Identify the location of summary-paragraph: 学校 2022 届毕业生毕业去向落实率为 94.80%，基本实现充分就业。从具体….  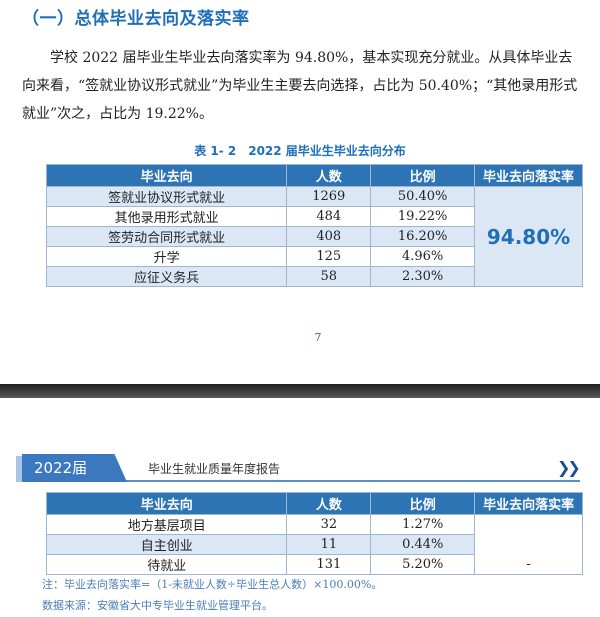
(300, 86).